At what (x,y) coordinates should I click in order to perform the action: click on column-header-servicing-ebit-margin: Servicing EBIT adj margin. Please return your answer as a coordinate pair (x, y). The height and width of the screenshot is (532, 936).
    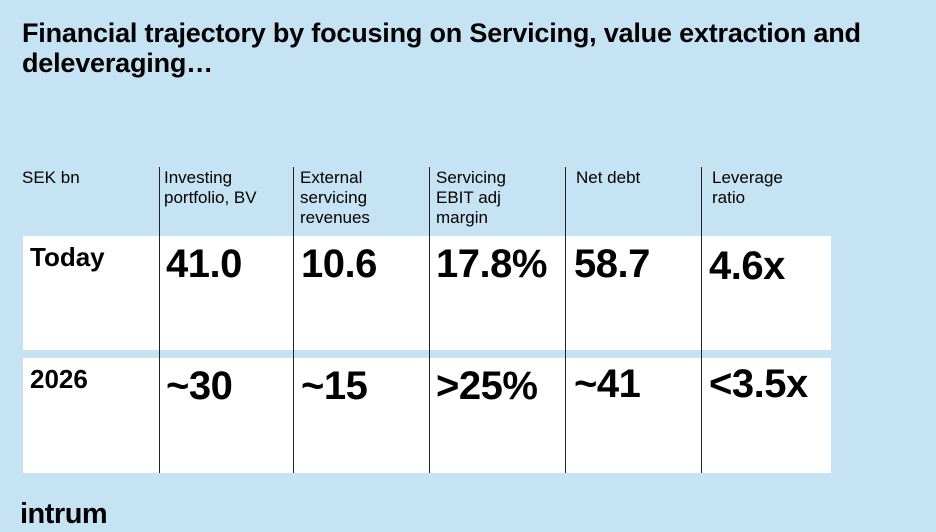
    Looking at the image, I should click on (471, 197).